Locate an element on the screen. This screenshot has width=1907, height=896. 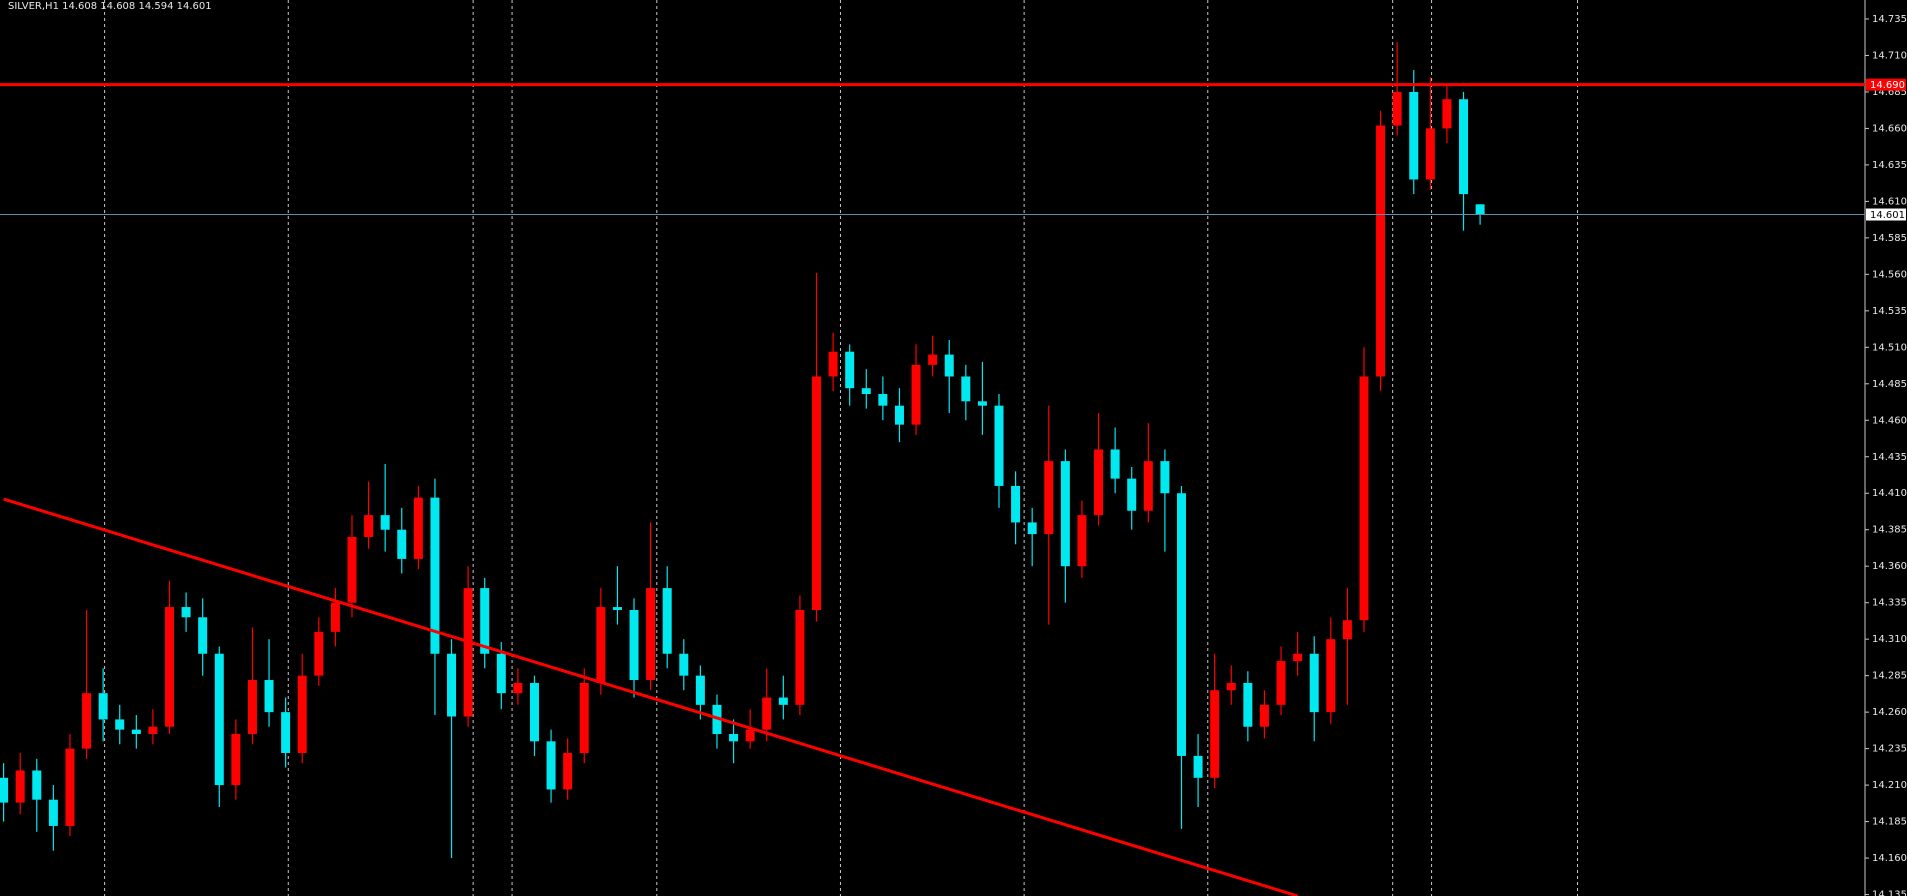
y-tick-label: 14.685 is located at coordinates (1889, 92).